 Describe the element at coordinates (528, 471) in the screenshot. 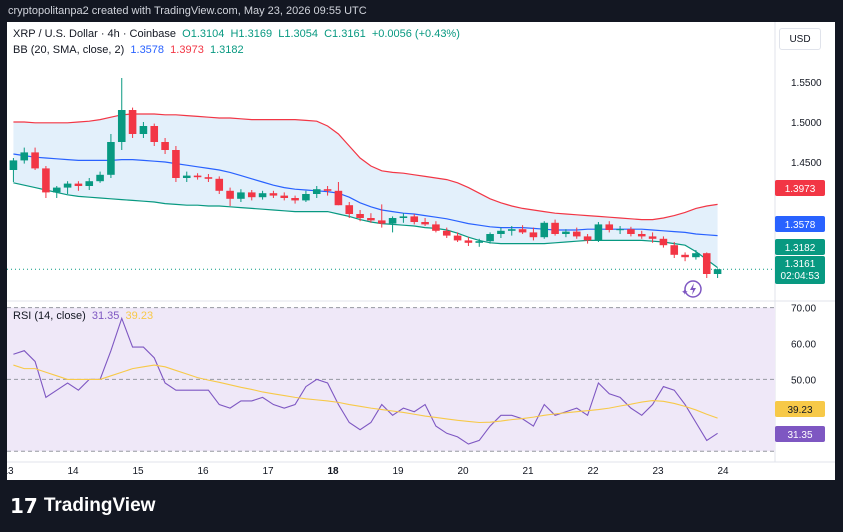

I see `time-tick-label: 21` at that location.